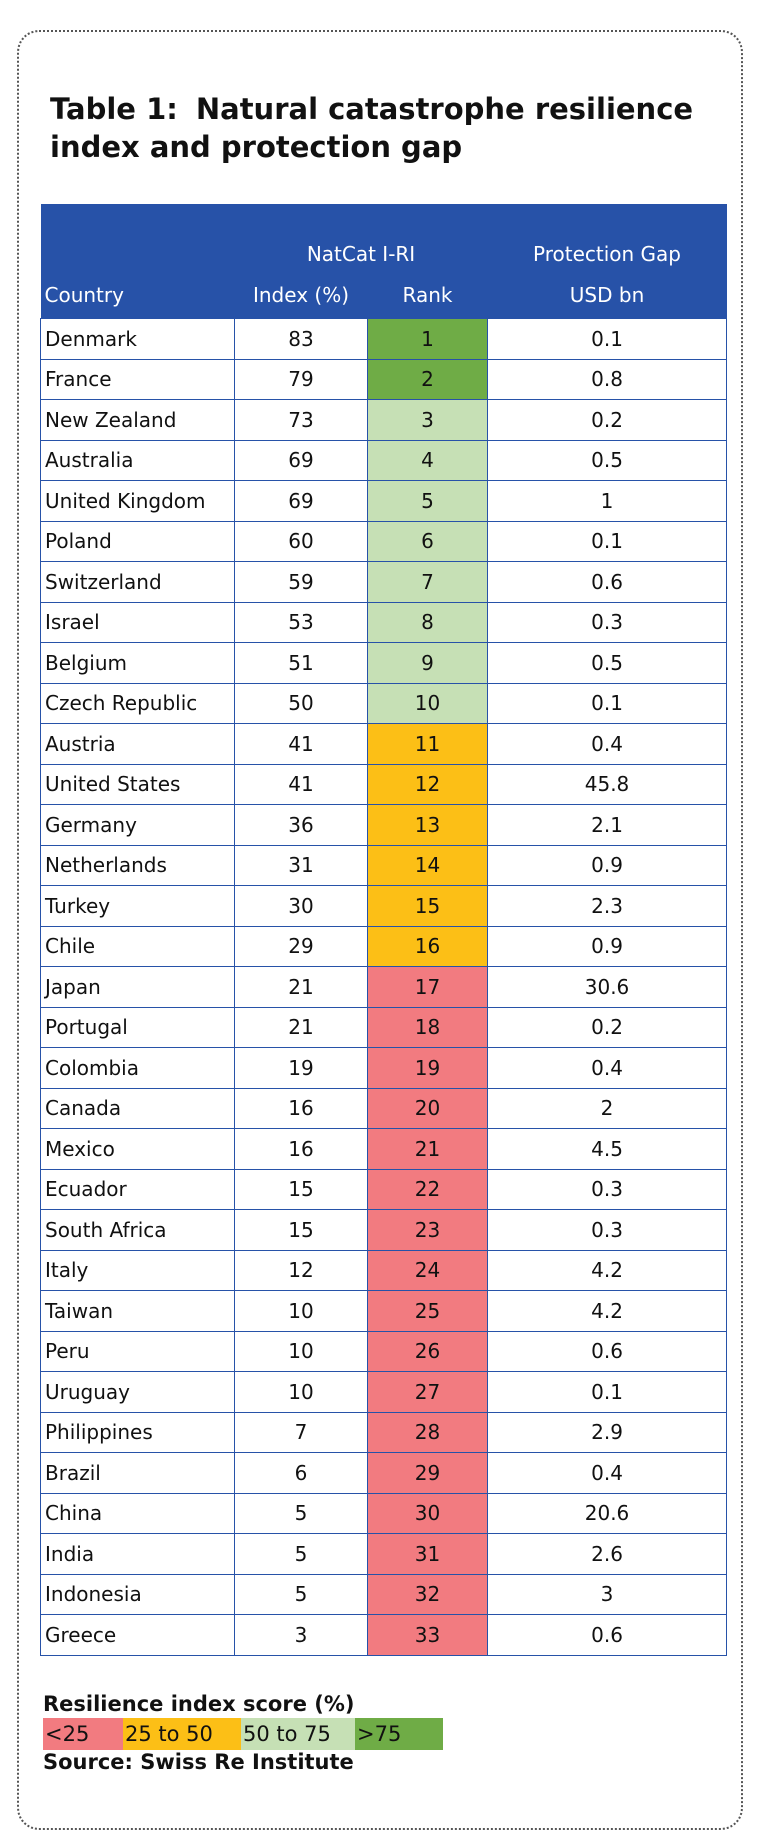 The height and width of the screenshot is (1841, 770). What do you see at coordinates (137, 501) in the screenshot?
I see `country-cell: United Kingdom` at bounding box center [137, 501].